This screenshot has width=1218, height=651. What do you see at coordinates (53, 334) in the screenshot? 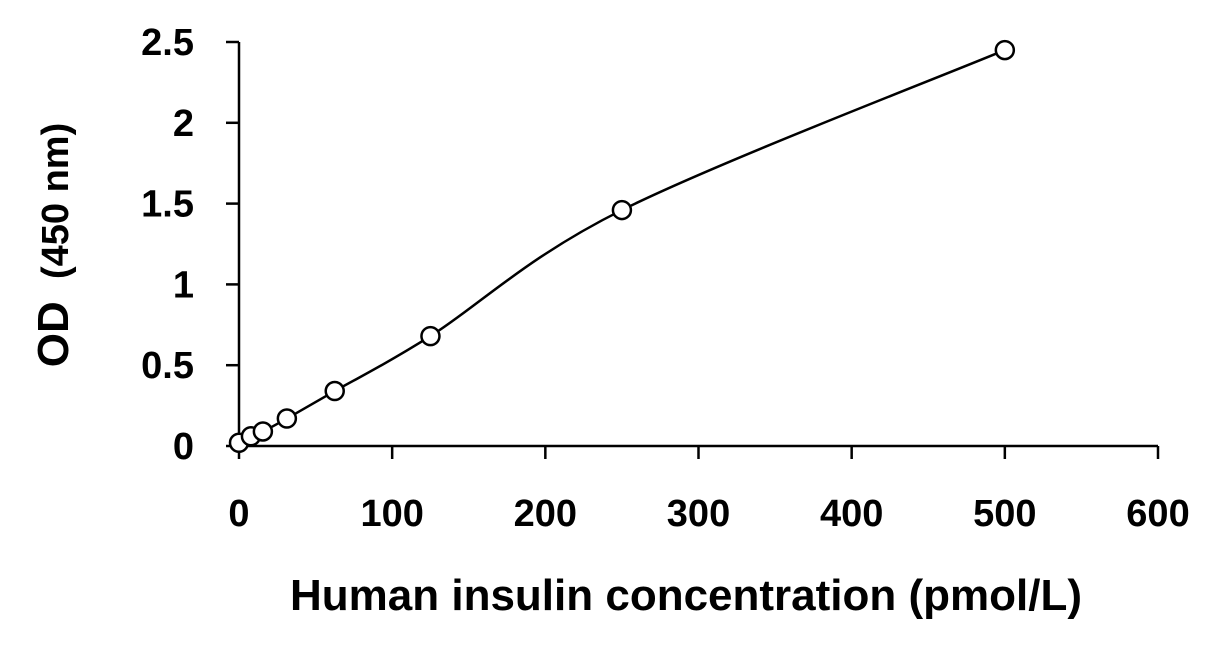
I see `y-axis-title-main: OD` at bounding box center [53, 334].